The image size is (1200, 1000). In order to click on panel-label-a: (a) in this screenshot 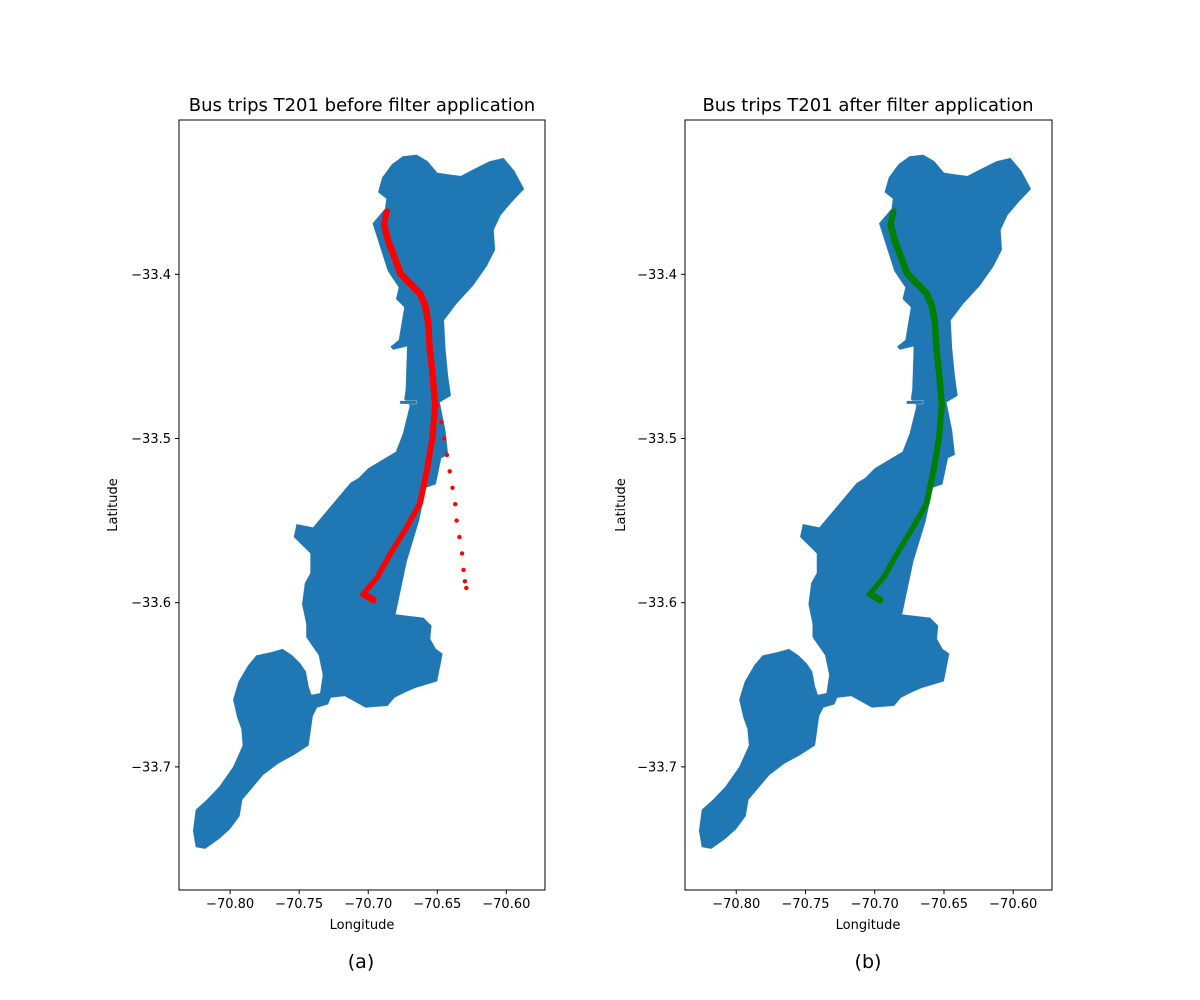, I will do `click(361, 962)`.